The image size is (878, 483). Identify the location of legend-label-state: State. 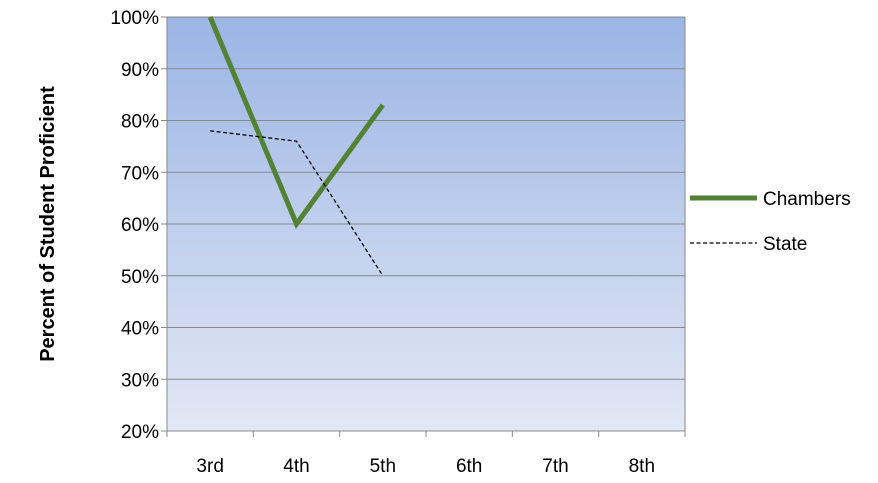
(785, 244).